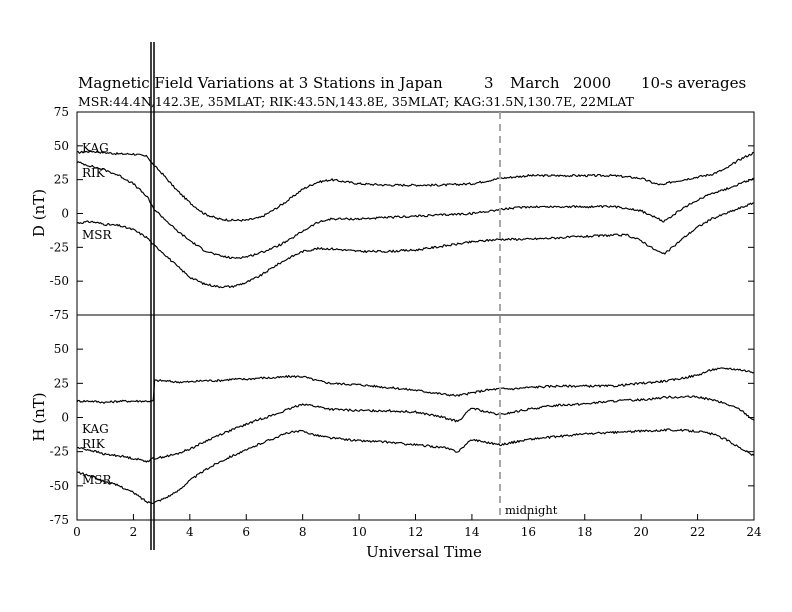 The image size is (792, 612). I want to click on h-series-kag, so click(415, 385).